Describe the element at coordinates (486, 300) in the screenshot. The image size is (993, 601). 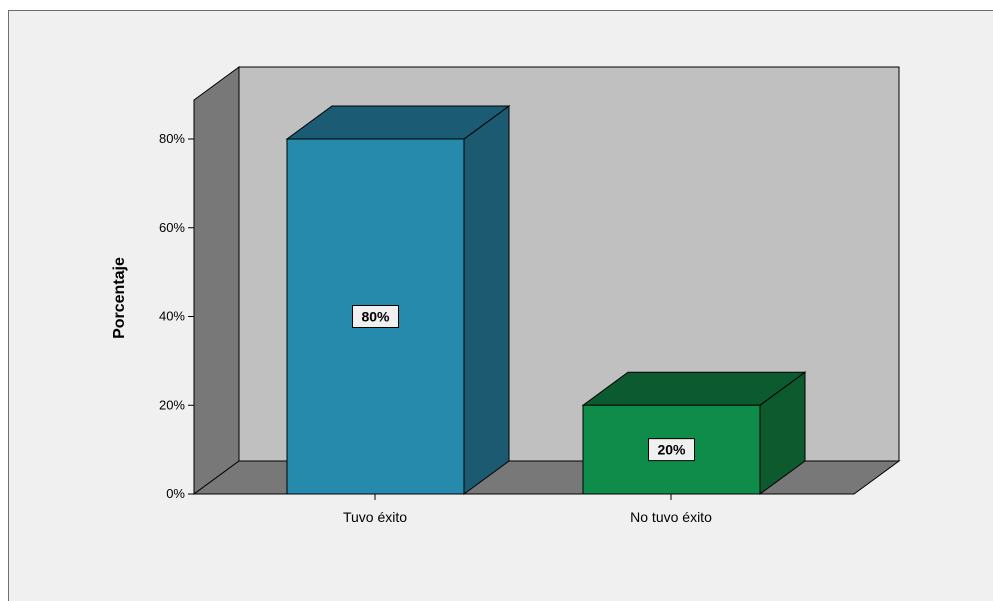
I see `bar-side` at that location.